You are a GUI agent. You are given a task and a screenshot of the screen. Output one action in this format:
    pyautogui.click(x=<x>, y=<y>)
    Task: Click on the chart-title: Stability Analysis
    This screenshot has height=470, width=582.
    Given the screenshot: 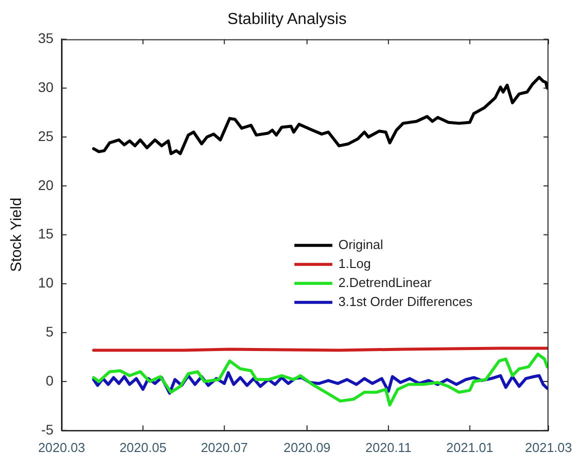 What is the action you would take?
    pyautogui.click(x=287, y=19)
    